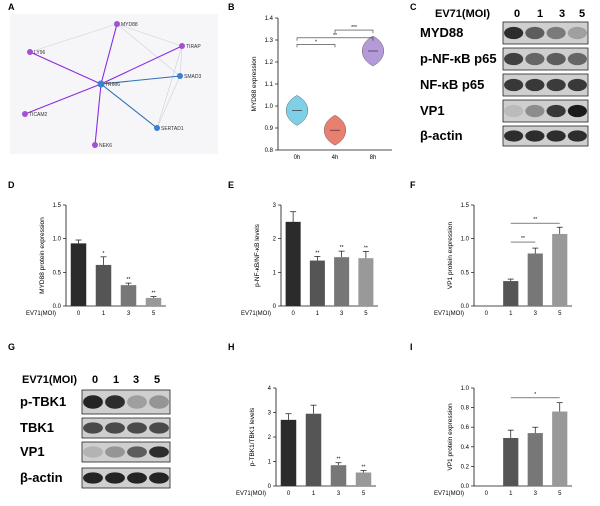 The width and height of the screenshot is (600, 506). What do you see at coordinates (251, 494) in the screenshot?
I see `chart-h-x-axis-label: EV71(MOI)` at bounding box center [251, 494].